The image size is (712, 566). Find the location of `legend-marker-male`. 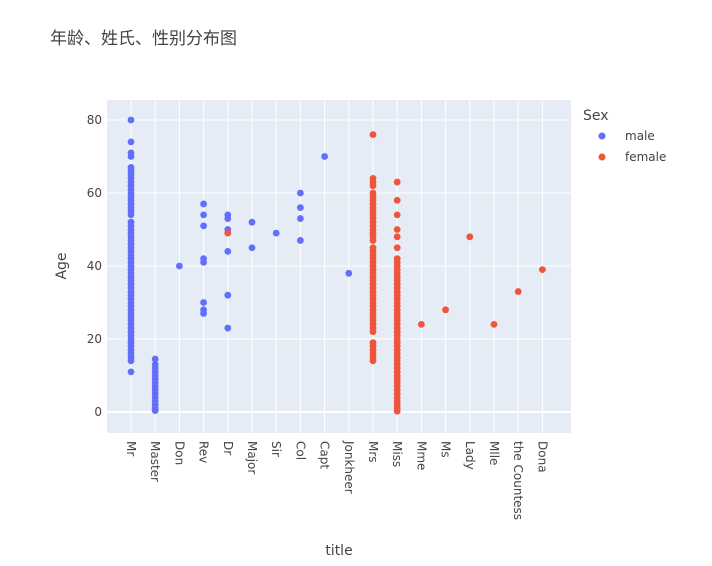

legend-marker-male is located at coordinates (602, 136).